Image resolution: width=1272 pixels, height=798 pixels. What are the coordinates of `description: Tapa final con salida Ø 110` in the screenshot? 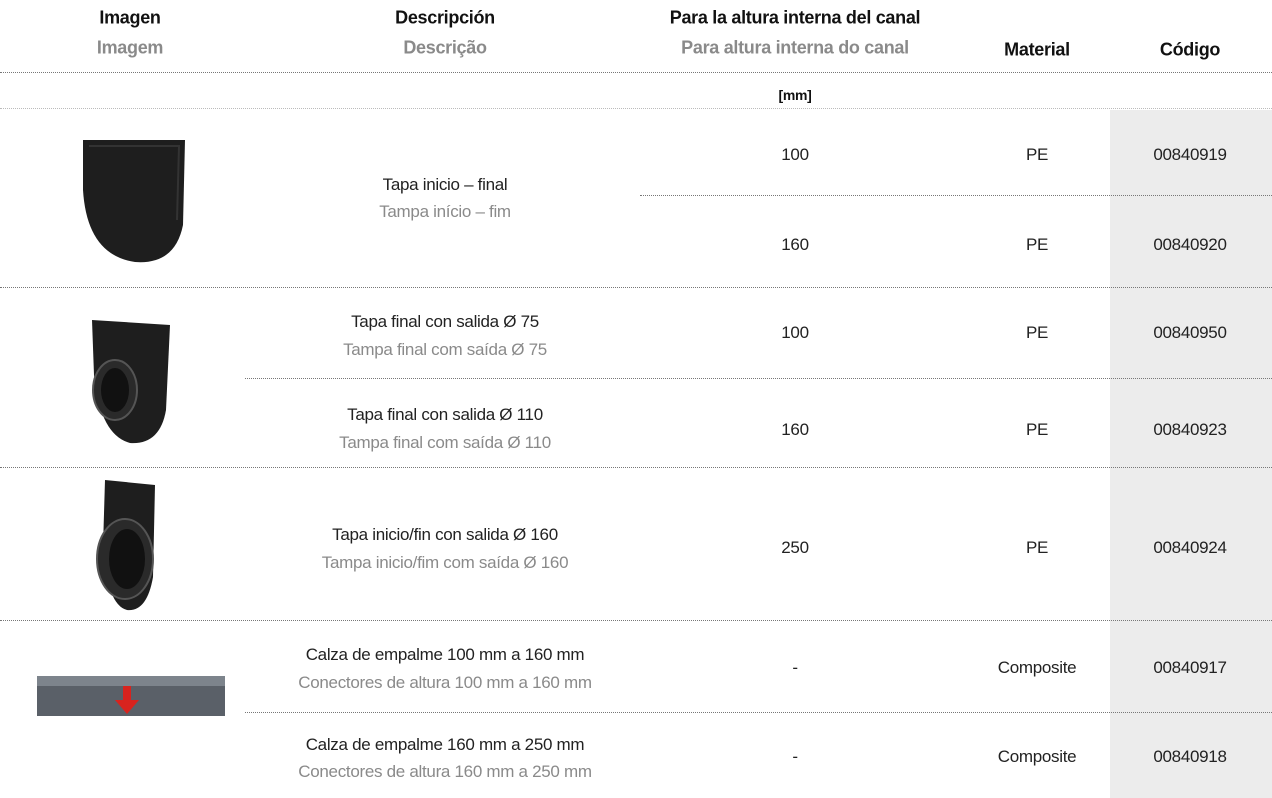 It's located at (445, 414).